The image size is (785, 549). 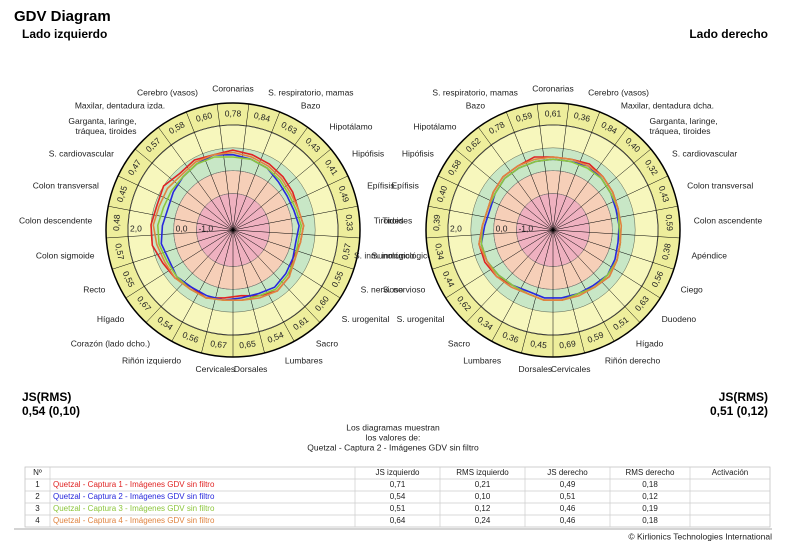 What do you see at coordinates (65, 256) in the screenshot?
I see `category-label: Colon sigmoide` at bounding box center [65, 256].